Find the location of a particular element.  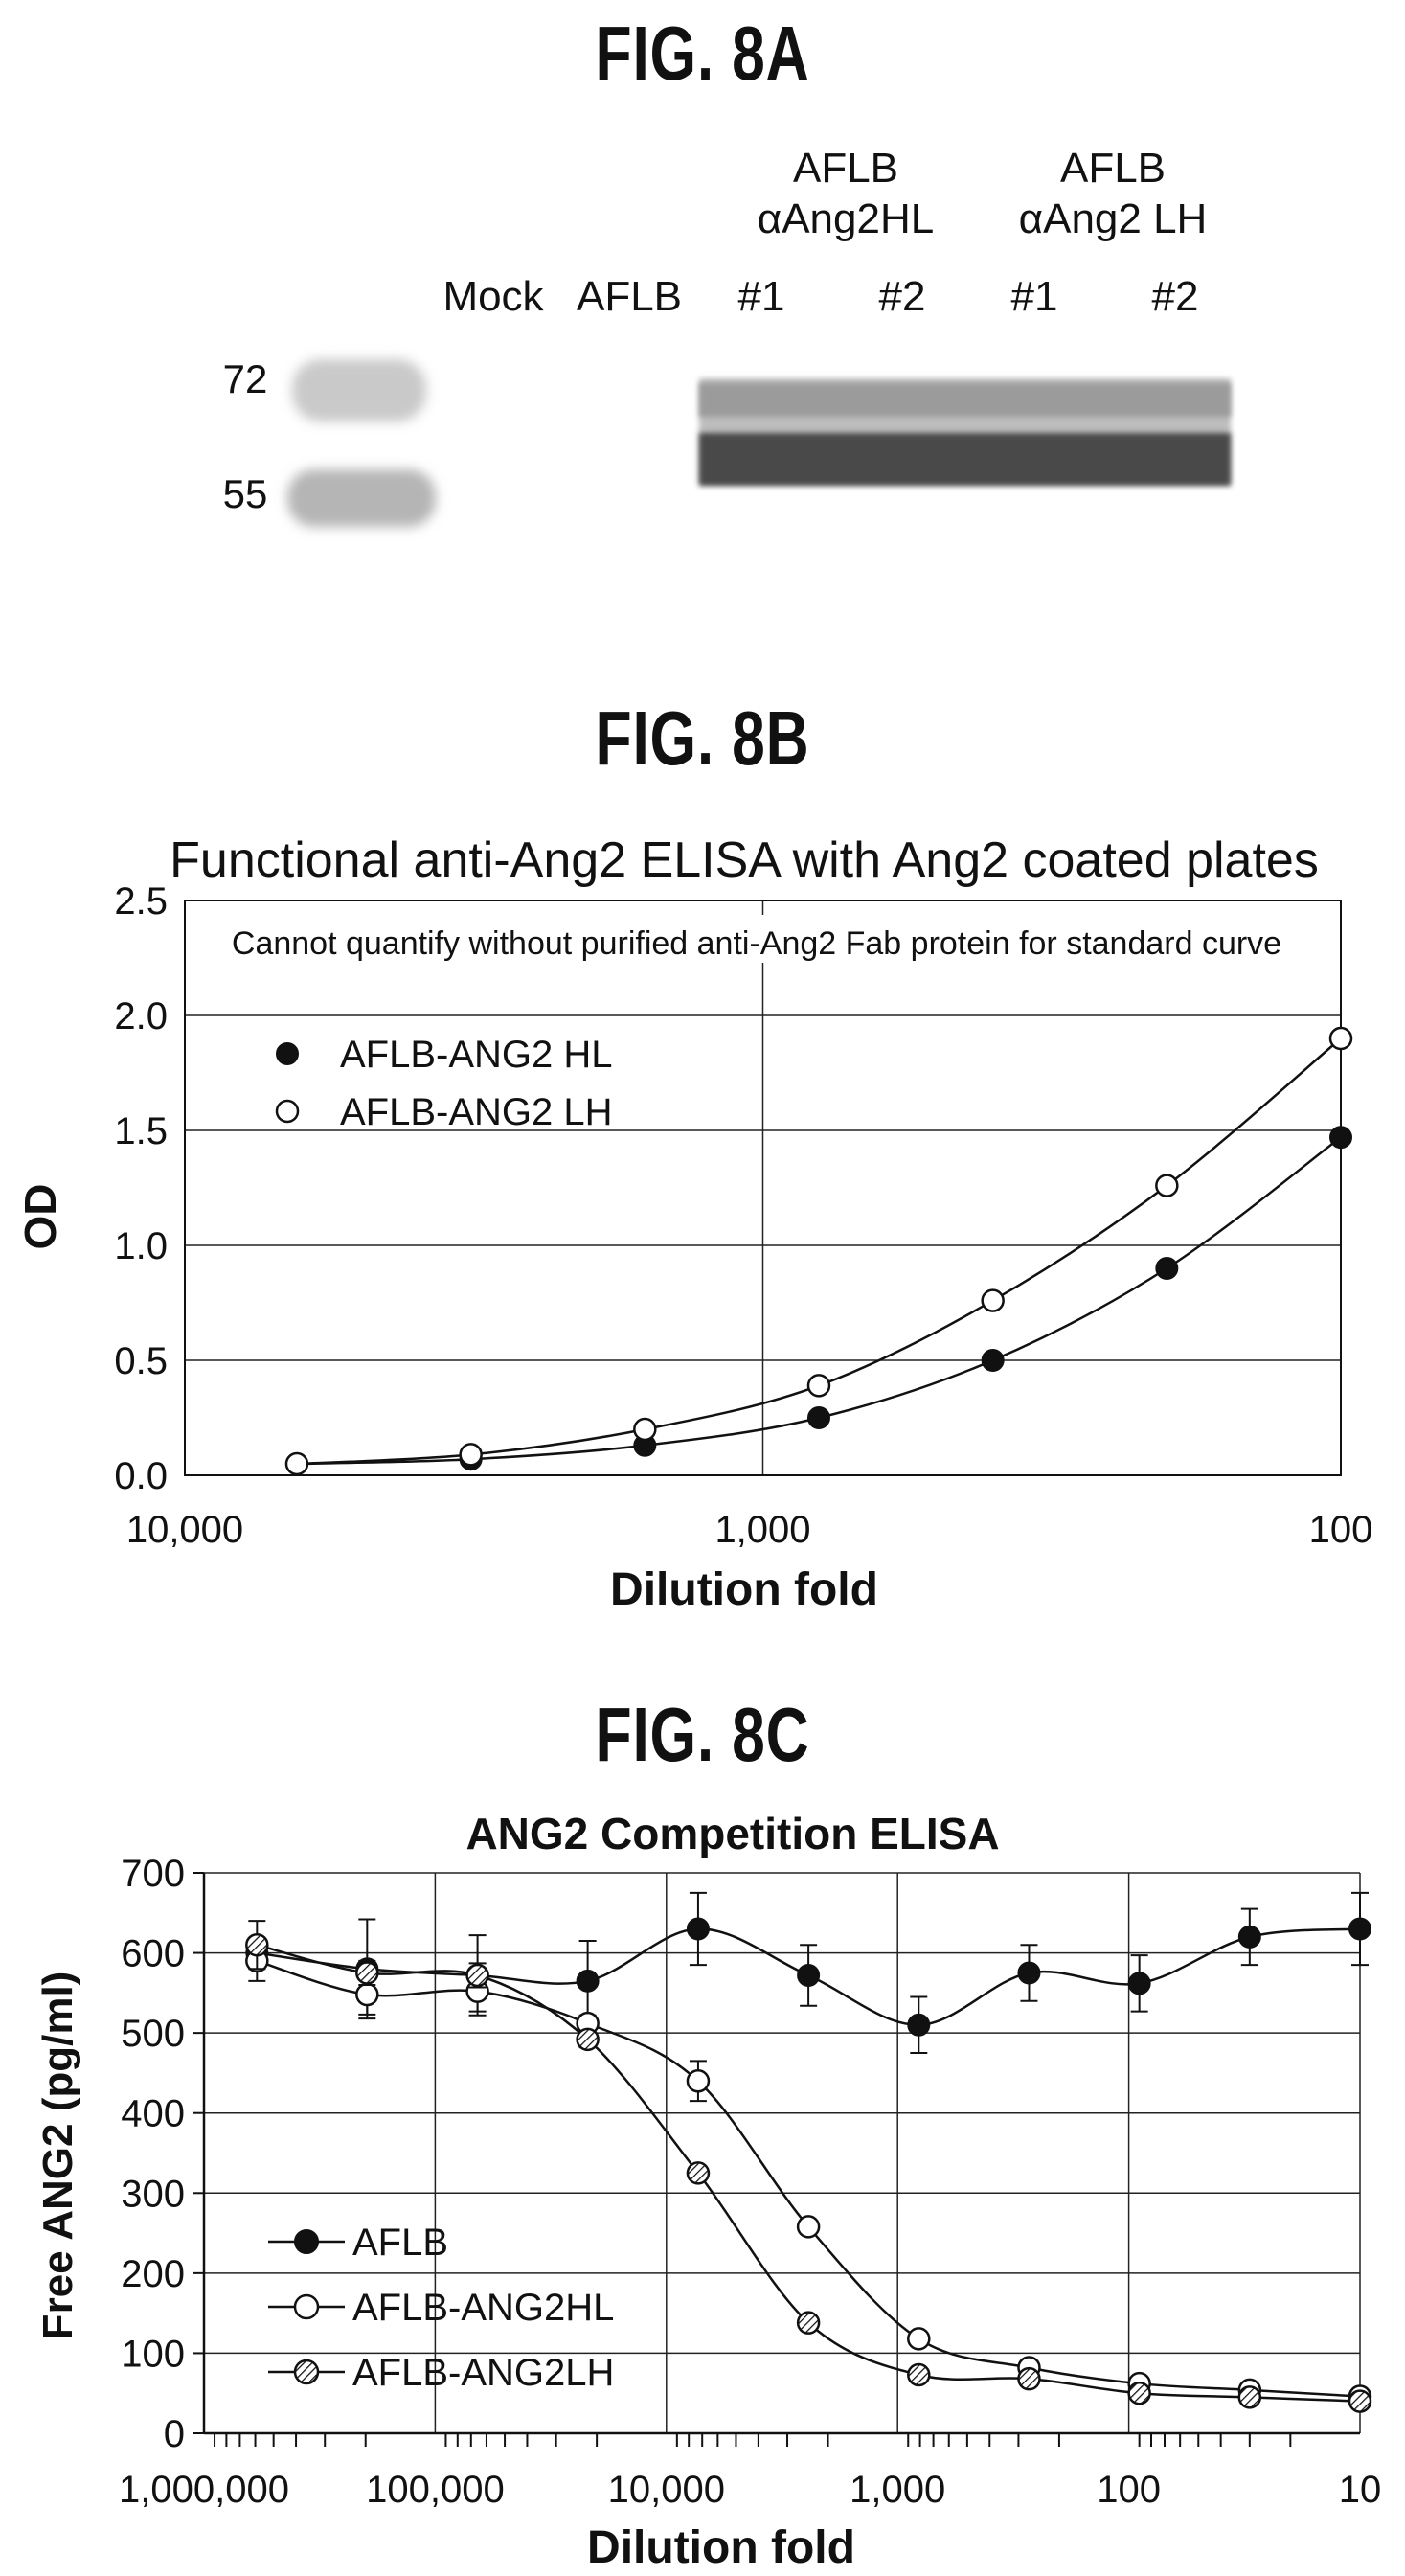

annotation-bg is located at coordinates (759, 939).